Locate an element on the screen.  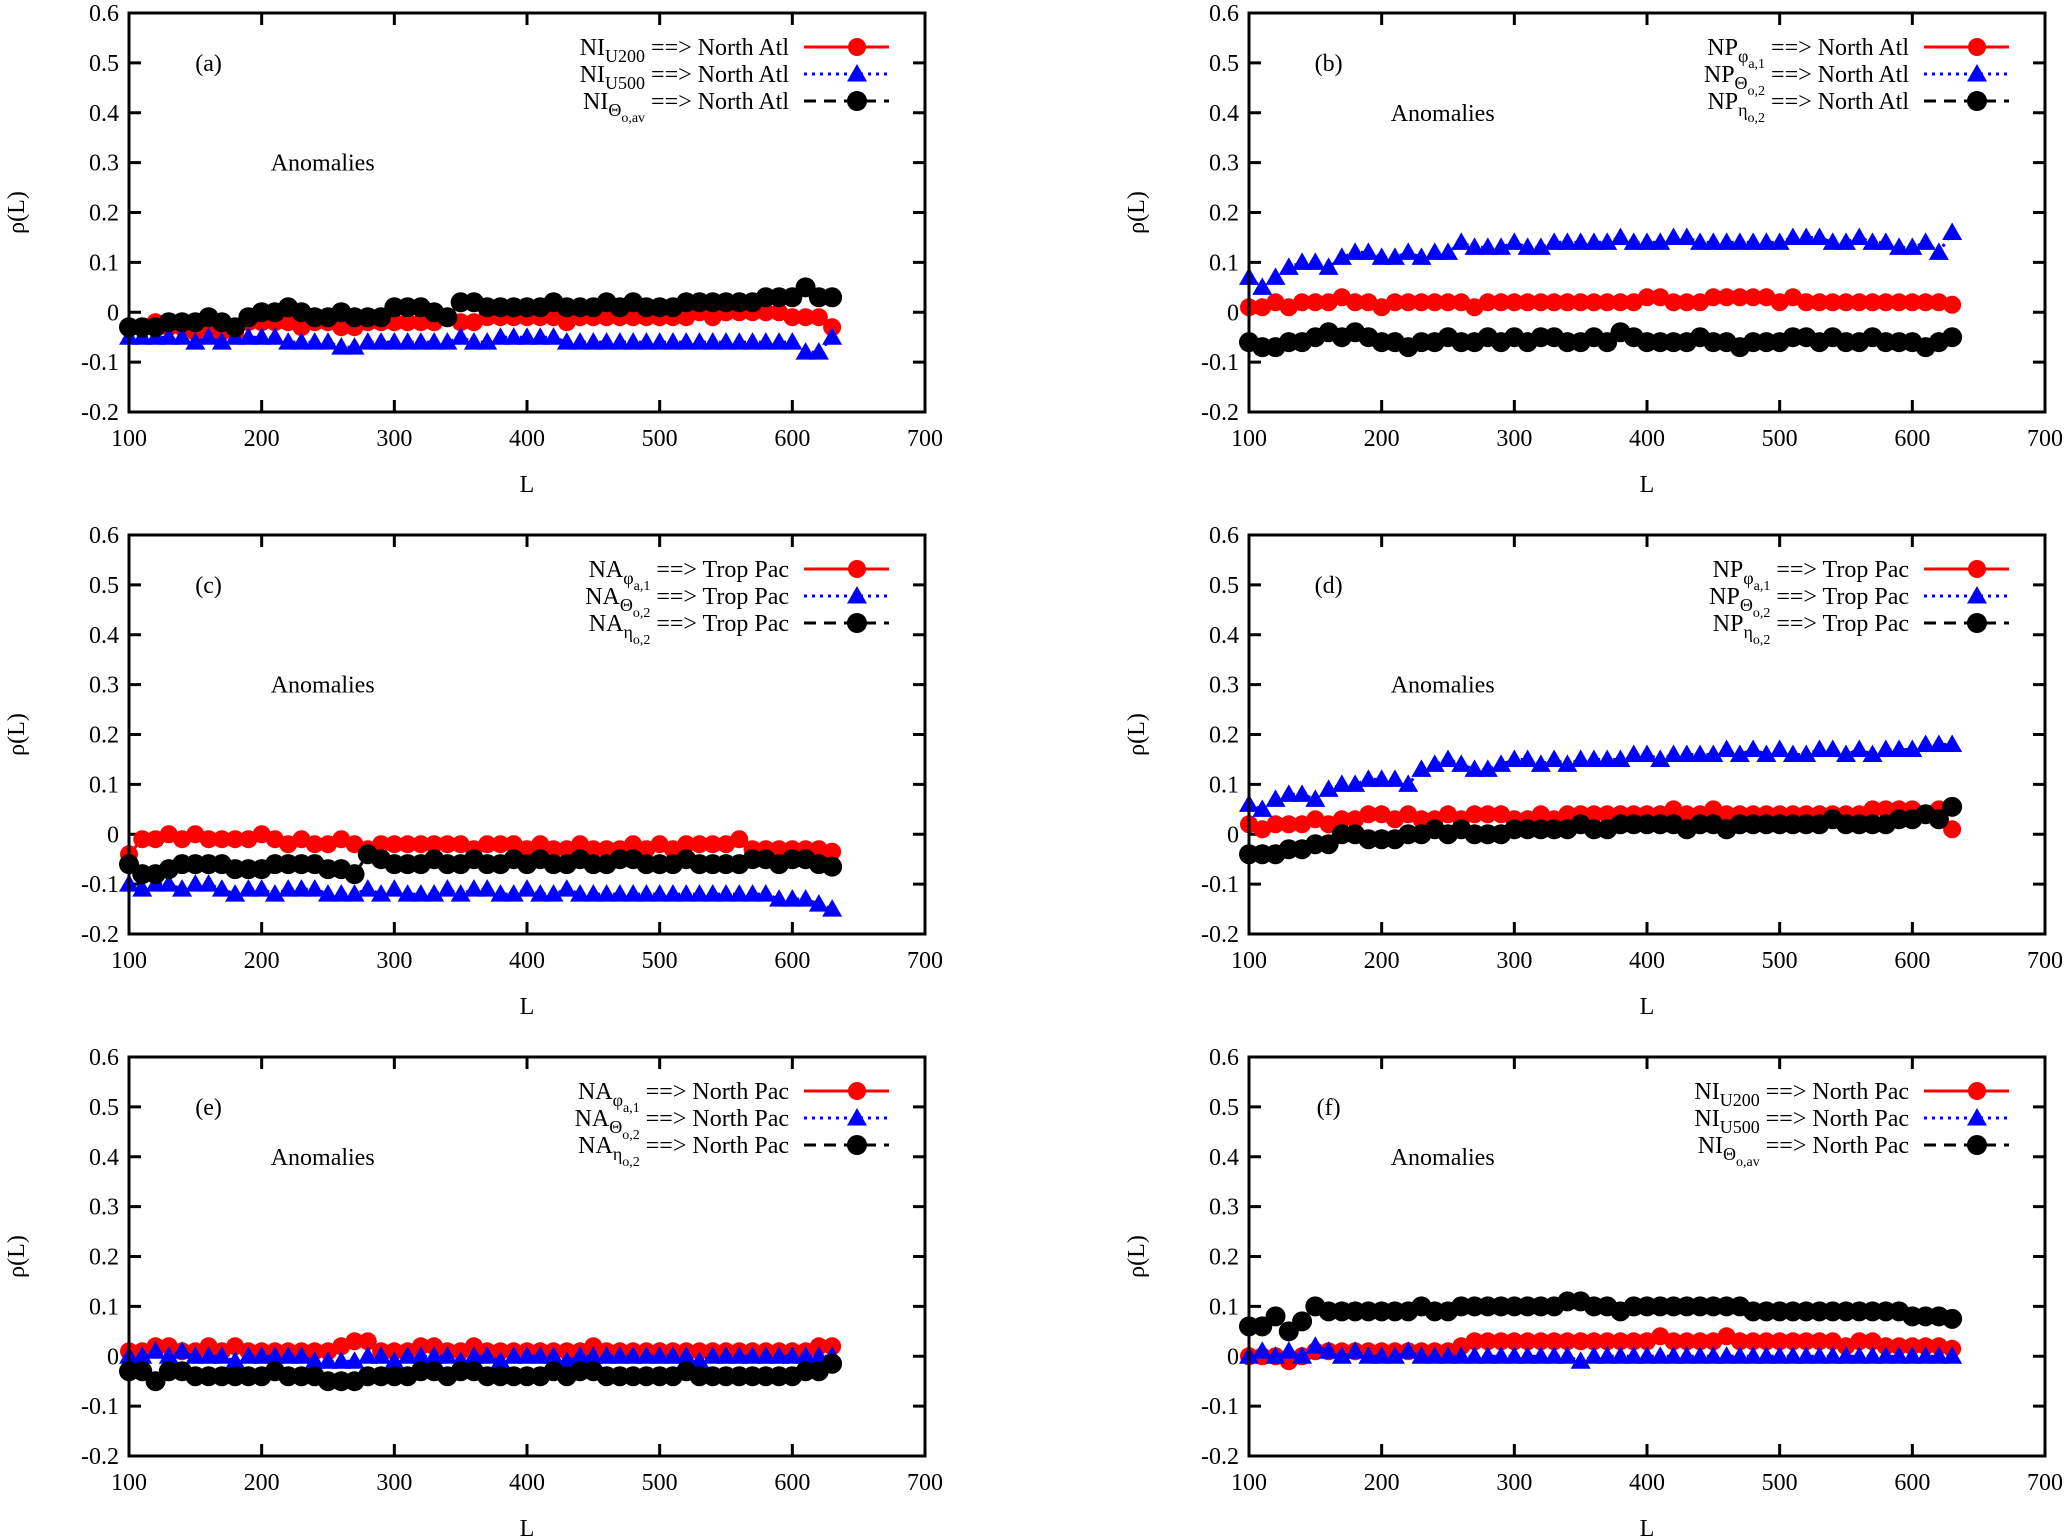
legend-label: NPηo,2 ==> North Atl is located at coordinates (1808, 107).